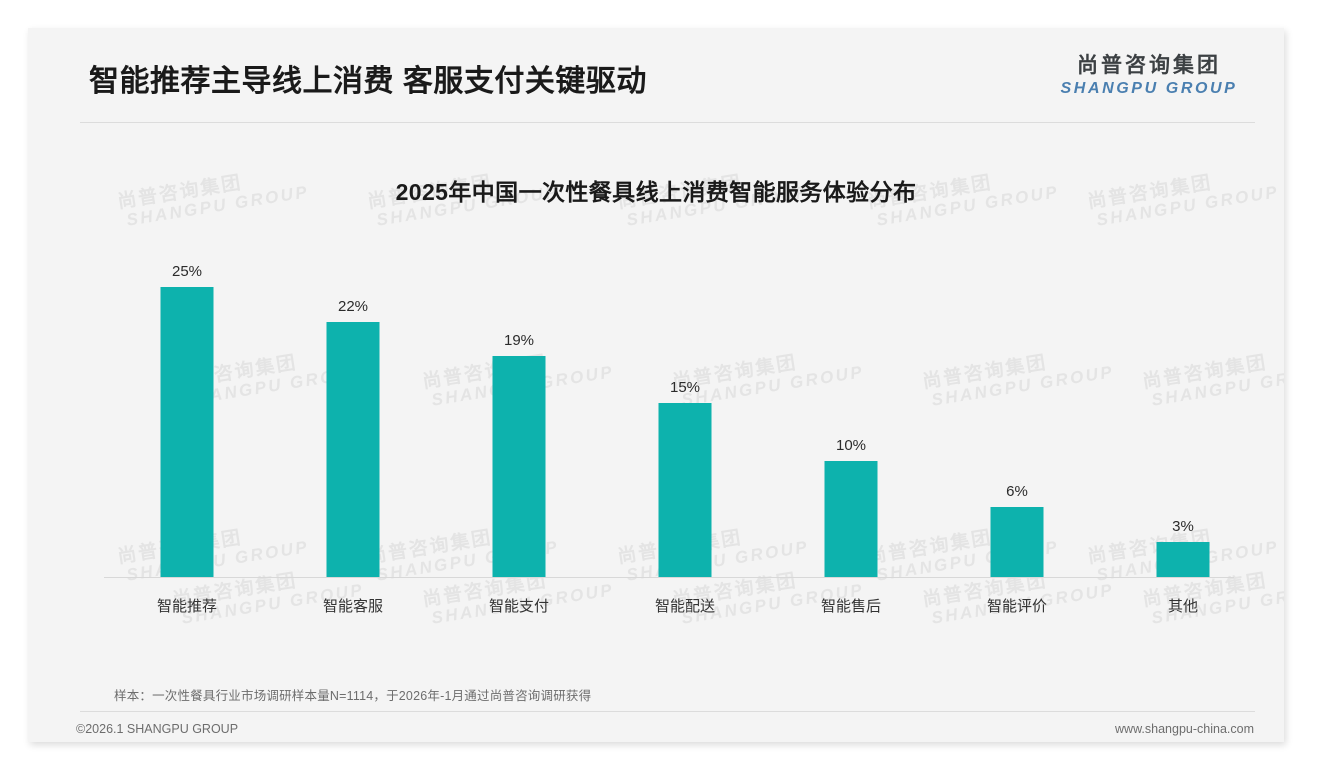  Describe the element at coordinates (667, 122) in the screenshot. I see `header-divider` at that location.